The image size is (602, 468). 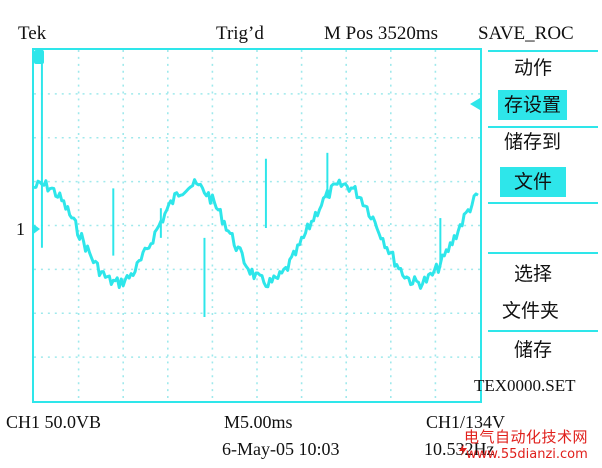 I want to click on watermark-text: 电气自动化技术网, so click(x=526, y=437).